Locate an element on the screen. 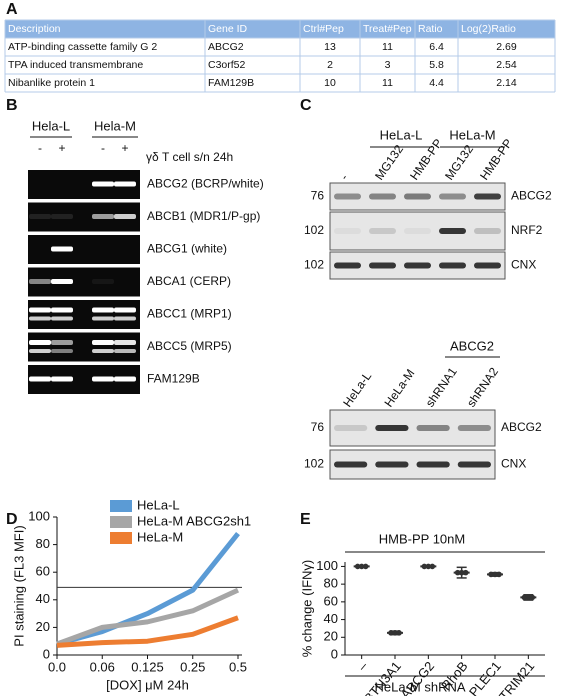 The image size is (561, 696). group-label: Hela-L is located at coordinates (51, 125).